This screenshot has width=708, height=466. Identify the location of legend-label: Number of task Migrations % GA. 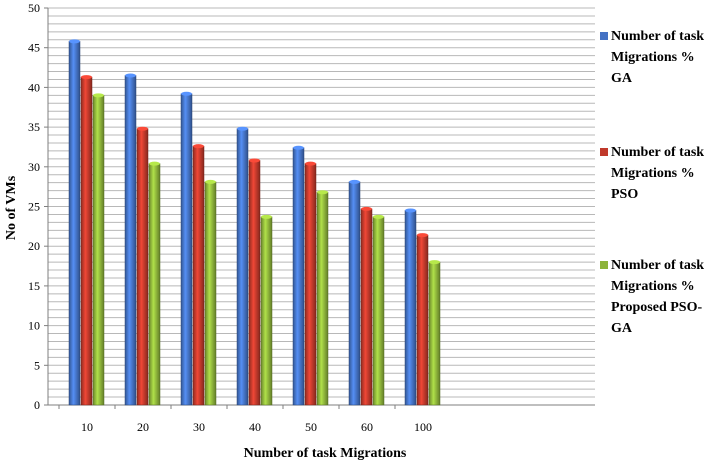
(657, 57).